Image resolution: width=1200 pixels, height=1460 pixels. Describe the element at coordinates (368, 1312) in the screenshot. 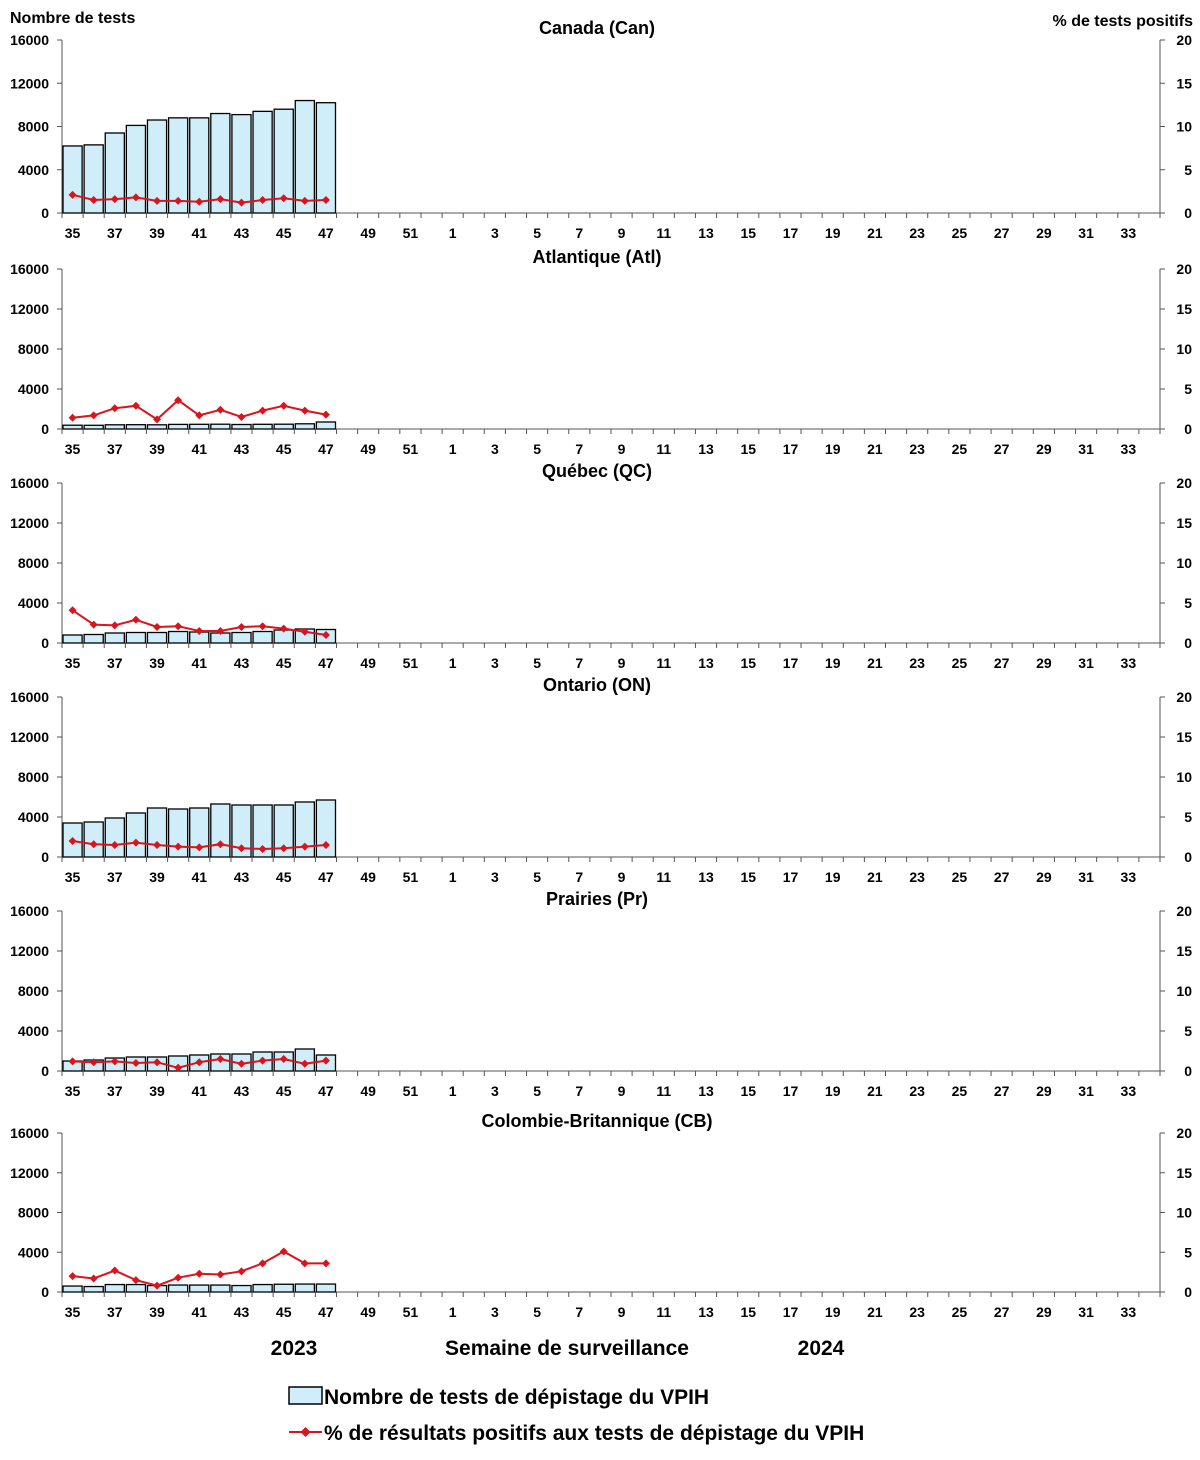

I see `x-tick-label: 49` at that location.